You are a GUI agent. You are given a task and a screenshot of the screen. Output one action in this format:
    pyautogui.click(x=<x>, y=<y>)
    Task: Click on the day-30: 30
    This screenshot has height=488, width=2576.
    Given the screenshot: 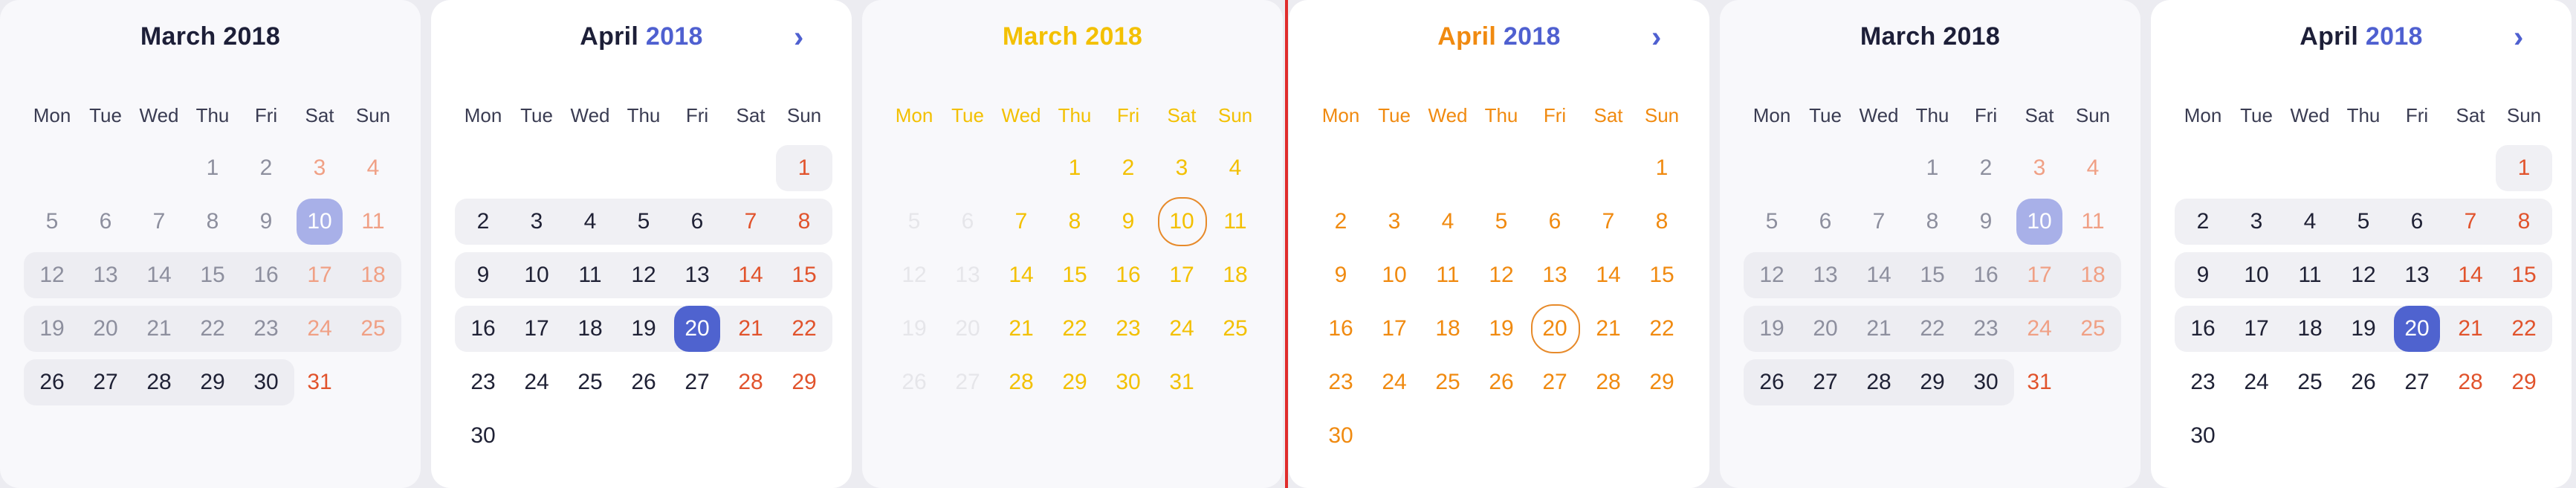 What is the action you would take?
    pyautogui.click(x=1986, y=382)
    